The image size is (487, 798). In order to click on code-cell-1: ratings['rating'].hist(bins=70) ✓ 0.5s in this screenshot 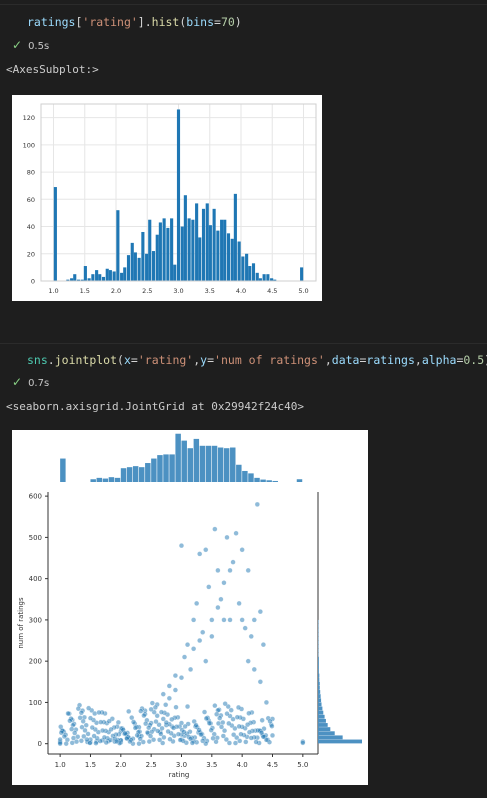, I will do `click(243, 29)`.